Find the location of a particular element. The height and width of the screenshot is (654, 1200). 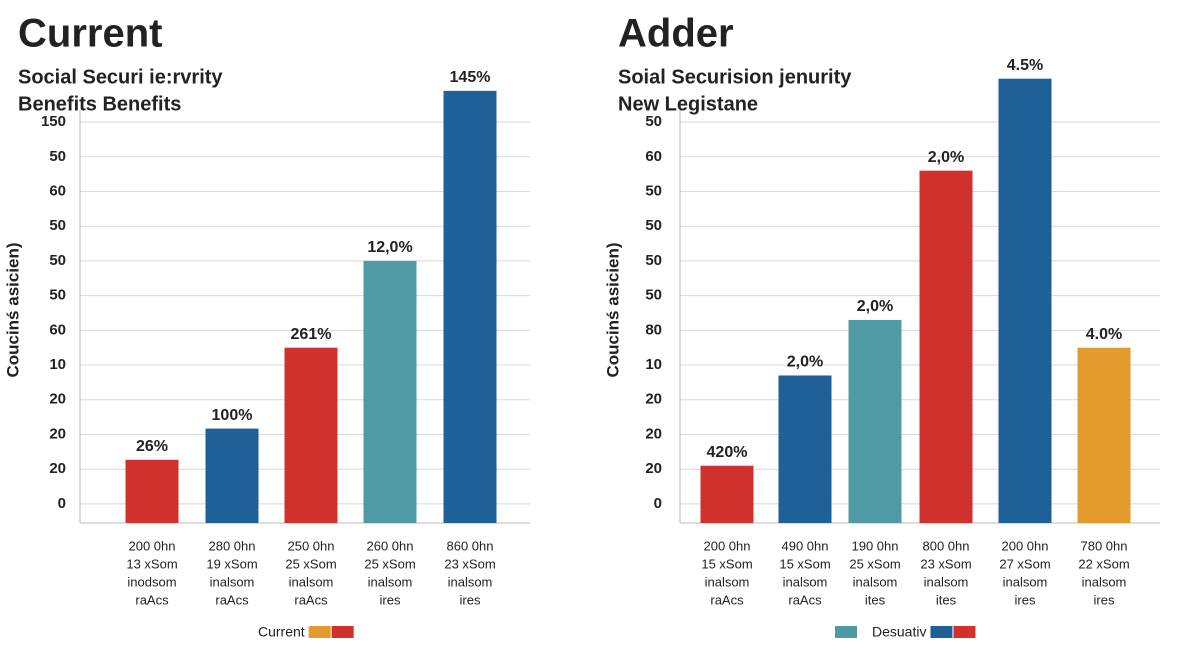

x-tick-label: 27 xSom is located at coordinates (1024, 563).